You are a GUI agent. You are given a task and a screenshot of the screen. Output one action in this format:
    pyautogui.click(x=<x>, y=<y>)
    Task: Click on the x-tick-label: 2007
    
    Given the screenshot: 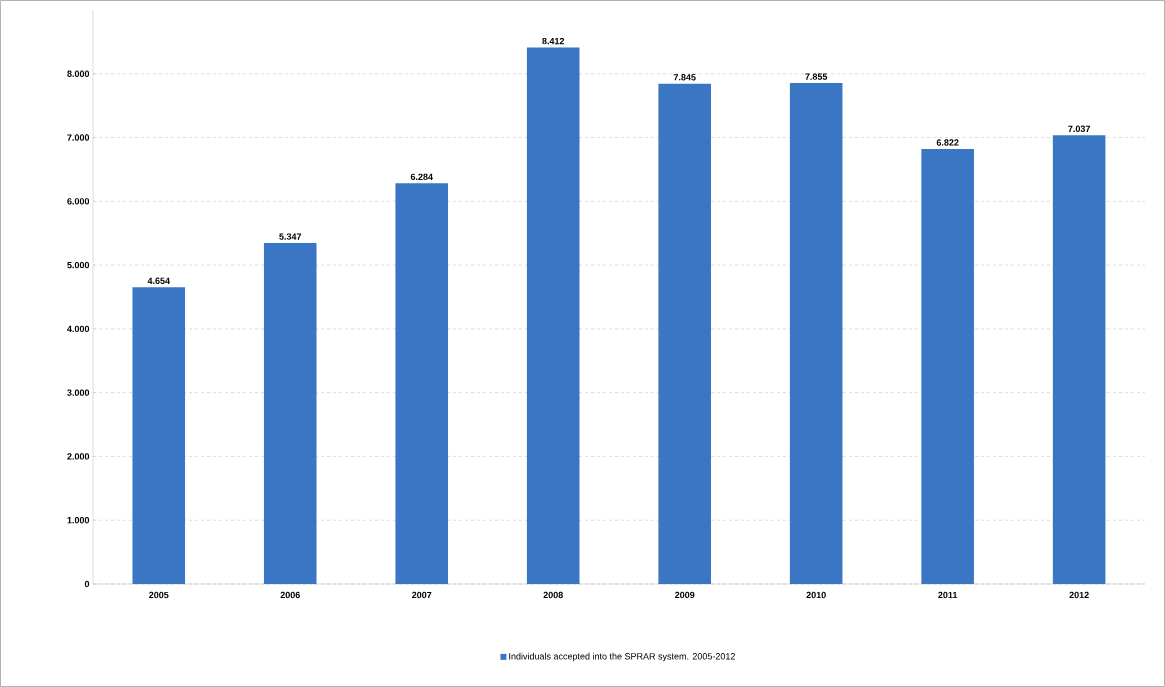 What is the action you would take?
    pyautogui.click(x=422, y=595)
    